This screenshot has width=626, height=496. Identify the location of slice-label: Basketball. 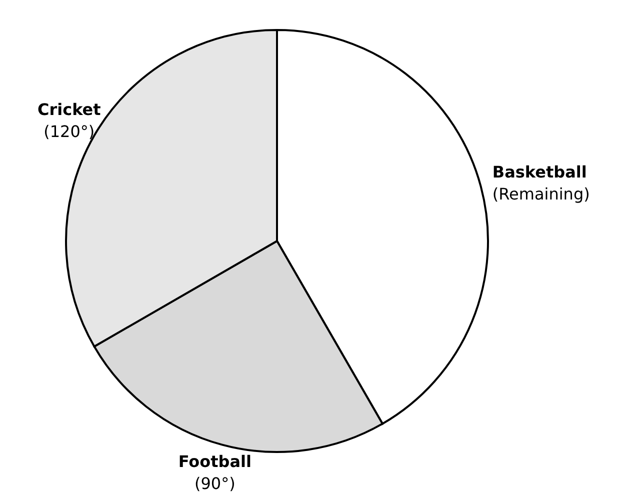
(539, 172).